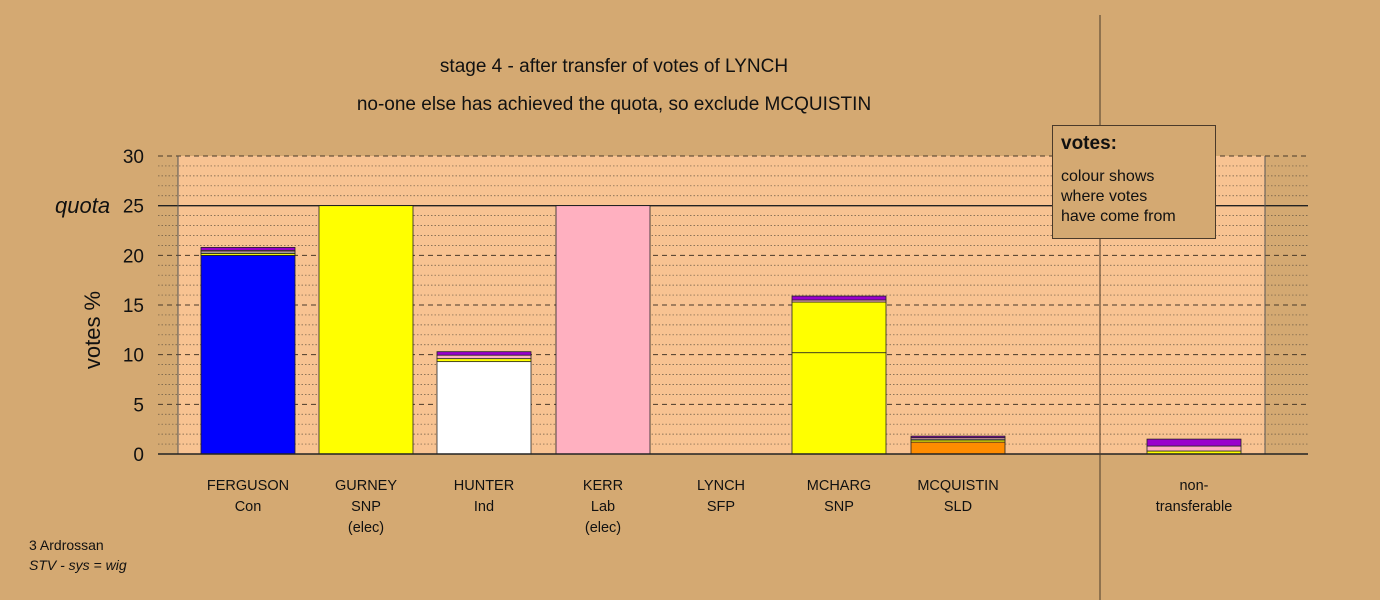 The width and height of the screenshot is (1380, 600). What do you see at coordinates (1108, 176) in the screenshot?
I see `legend-line: colour shows` at bounding box center [1108, 176].